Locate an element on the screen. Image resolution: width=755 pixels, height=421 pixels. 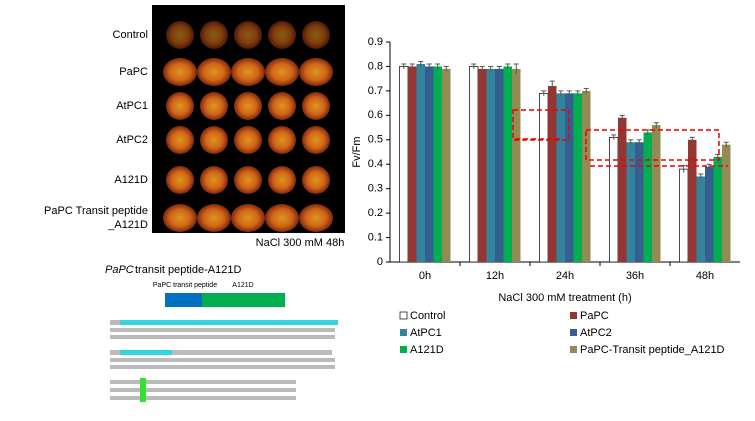
y-axis-label: Fv/Fm is located at coordinates (357, 151).